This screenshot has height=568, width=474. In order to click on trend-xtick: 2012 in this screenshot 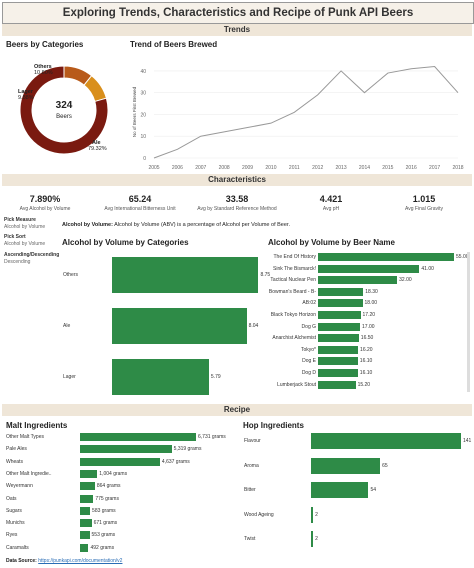, I will do `click(317, 168)`.